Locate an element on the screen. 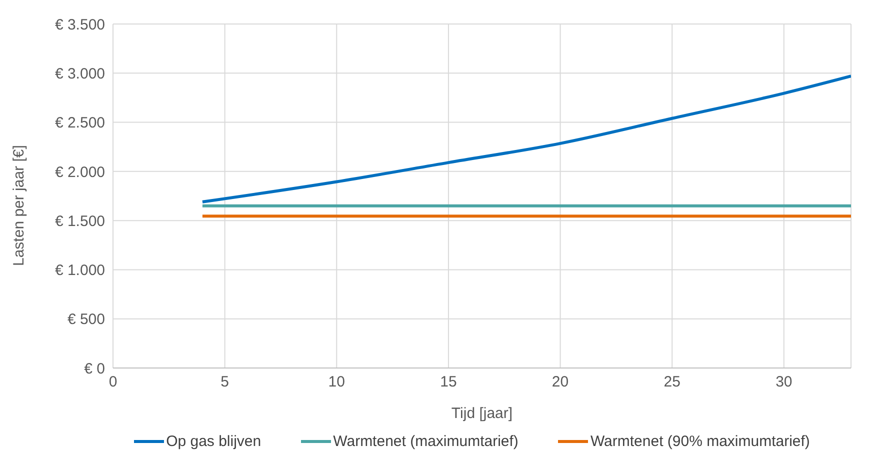 This screenshot has width=884, height=461. x-axis-title: Tijd [jaar] is located at coordinates (482, 413).